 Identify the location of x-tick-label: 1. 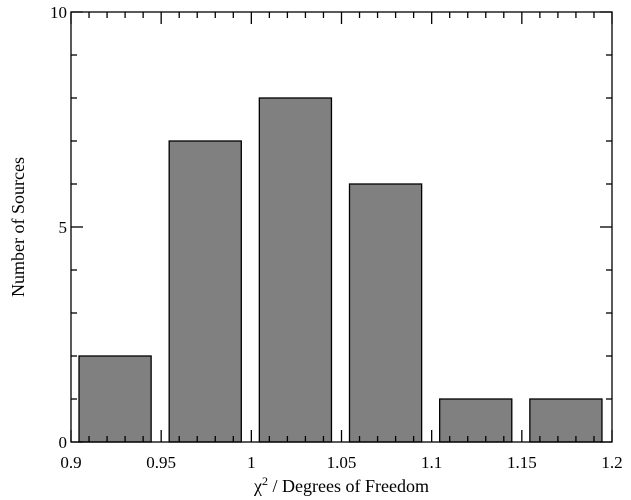
(251, 462).